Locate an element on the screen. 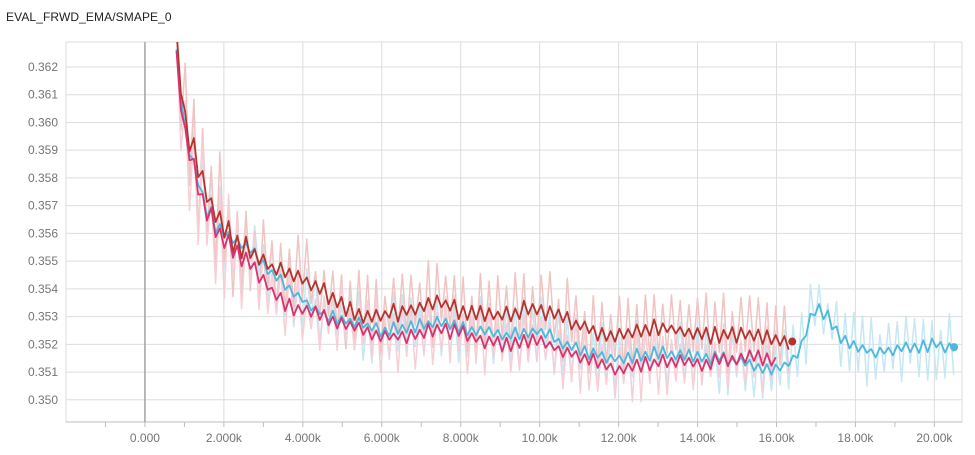  y-tick-label: 0.360 is located at coordinates (43, 122).